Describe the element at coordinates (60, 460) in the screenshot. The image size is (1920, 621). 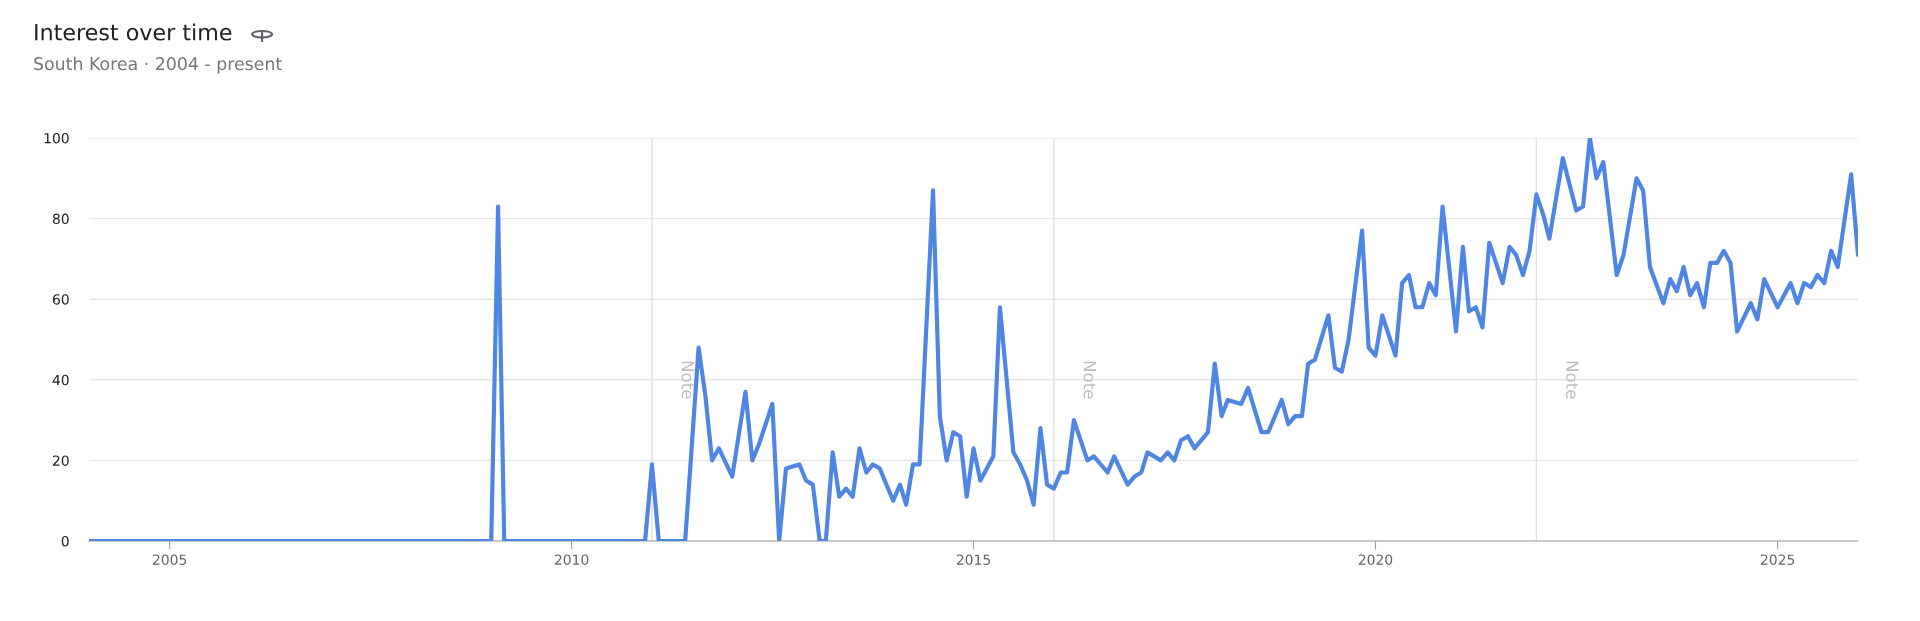
I see `y-tick-label: 20` at that location.